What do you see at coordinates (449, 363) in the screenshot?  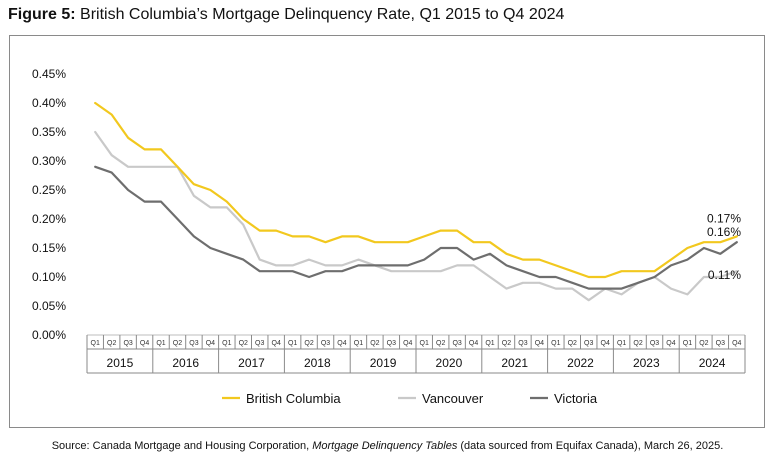 I see `year-label: 2020` at bounding box center [449, 363].